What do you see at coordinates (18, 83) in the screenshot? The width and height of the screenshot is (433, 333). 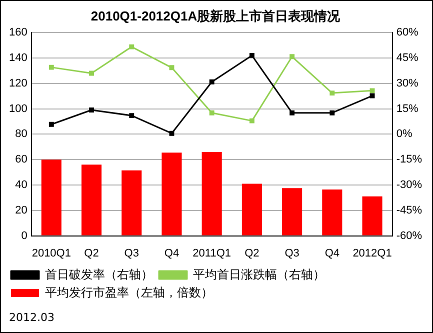 I see `y-tick-label: 120` at bounding box center [18, 83].